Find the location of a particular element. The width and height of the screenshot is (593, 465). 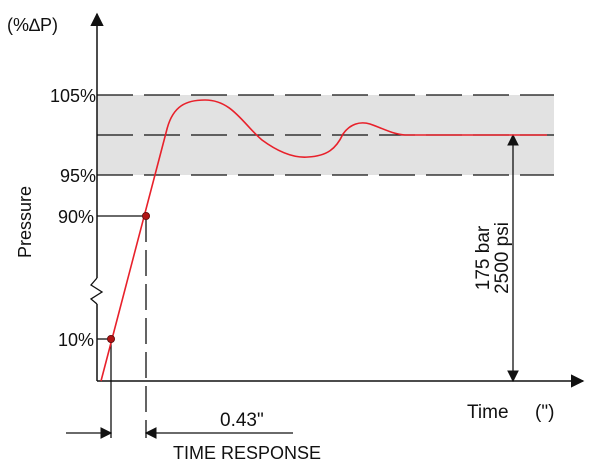

p10-label: 10% is located at coordinates (76, 340).